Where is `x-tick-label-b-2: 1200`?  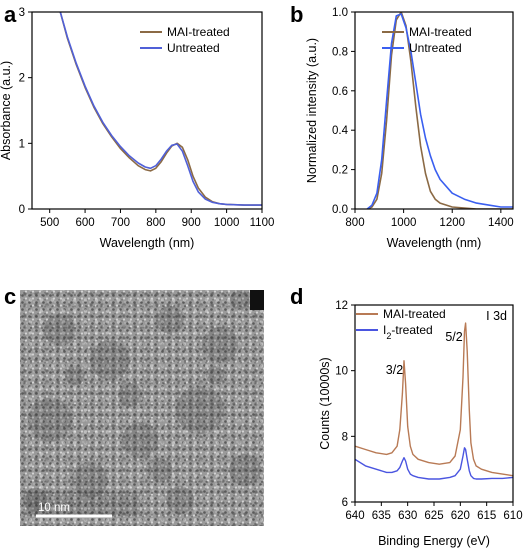
x-tick-label-b-2: 1200 is located at coordinates (452, 223).